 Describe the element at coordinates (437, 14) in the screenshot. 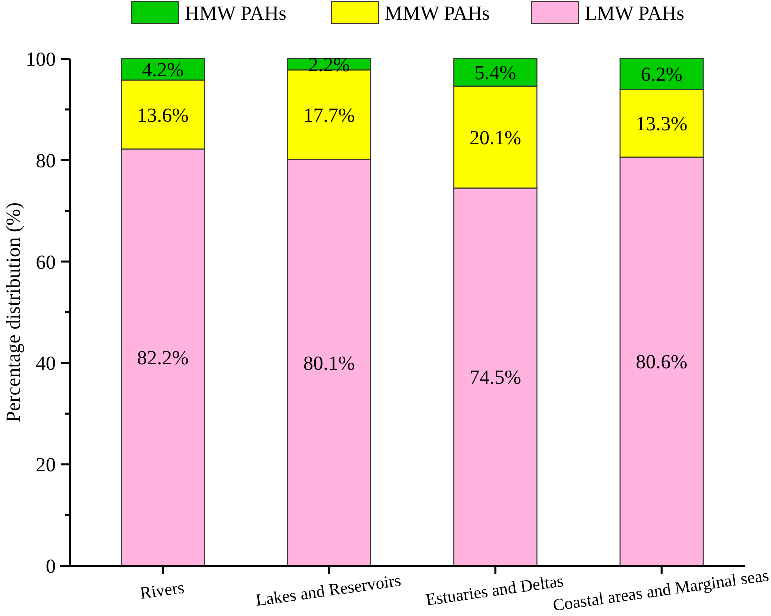

I see `legend-label: MMW PAHs` at that location.